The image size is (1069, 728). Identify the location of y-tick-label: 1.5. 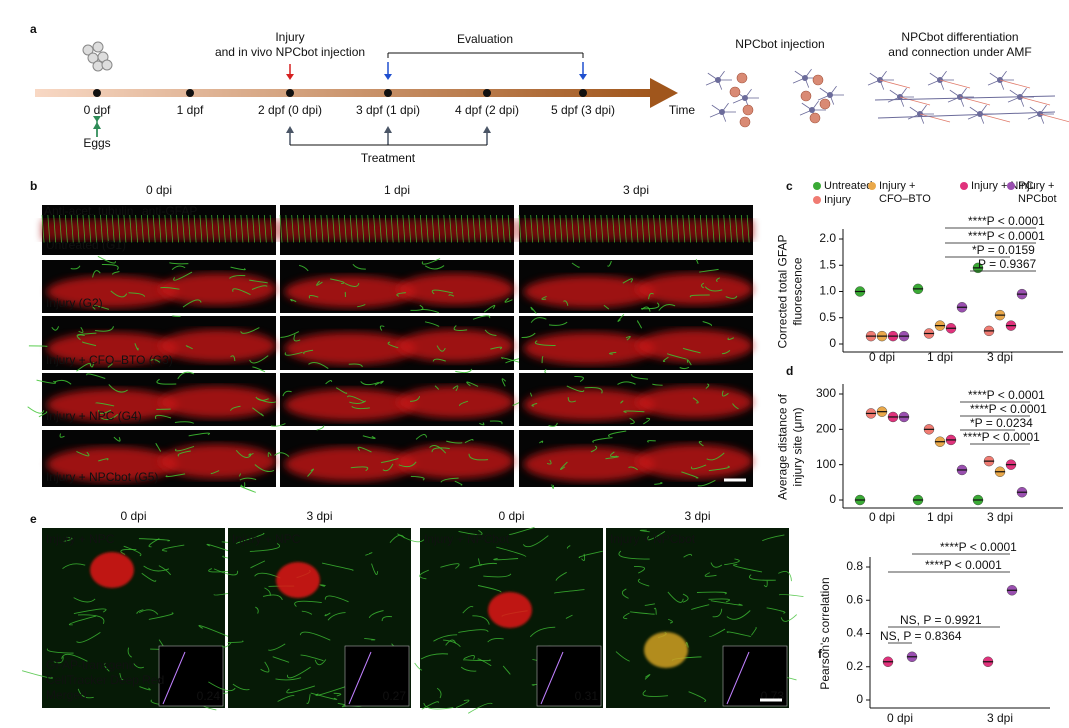
(827, 264).